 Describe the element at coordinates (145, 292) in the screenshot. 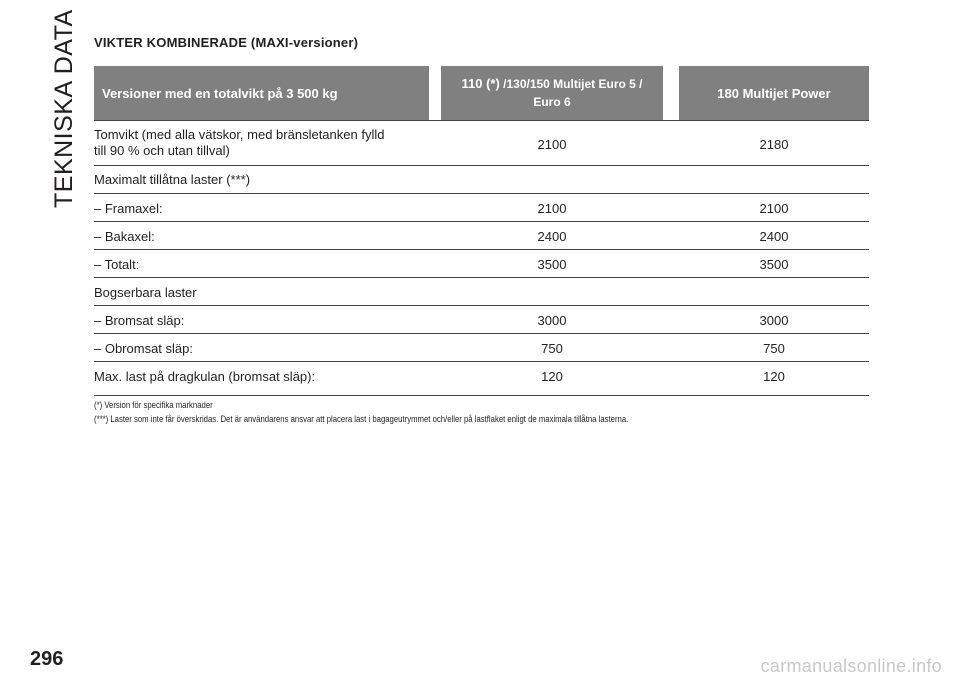

I see `row-label: Bogserbara laster` at that location.